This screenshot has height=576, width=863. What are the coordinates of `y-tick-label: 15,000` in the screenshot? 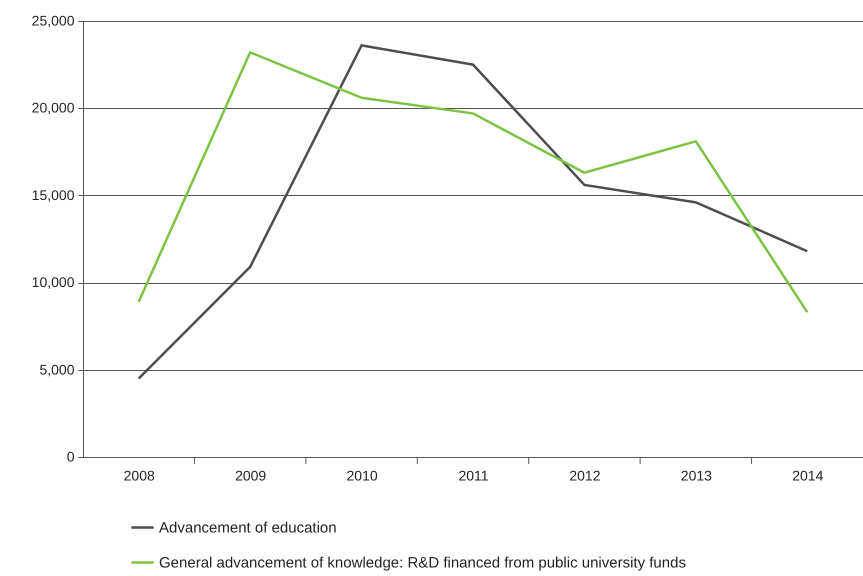 It's located at (53, 194).